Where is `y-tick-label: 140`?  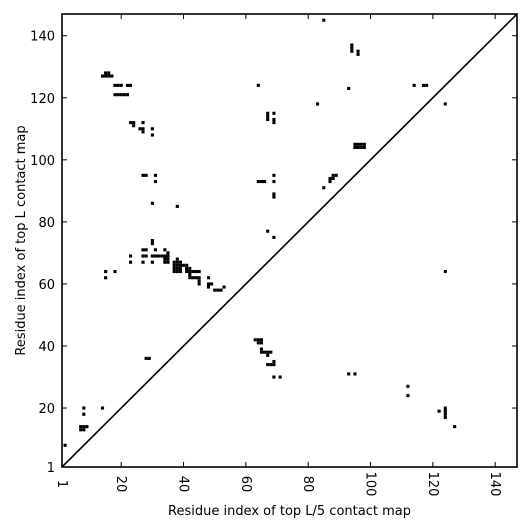 y-tick-label: 140 is located at coordinates (42, 37).